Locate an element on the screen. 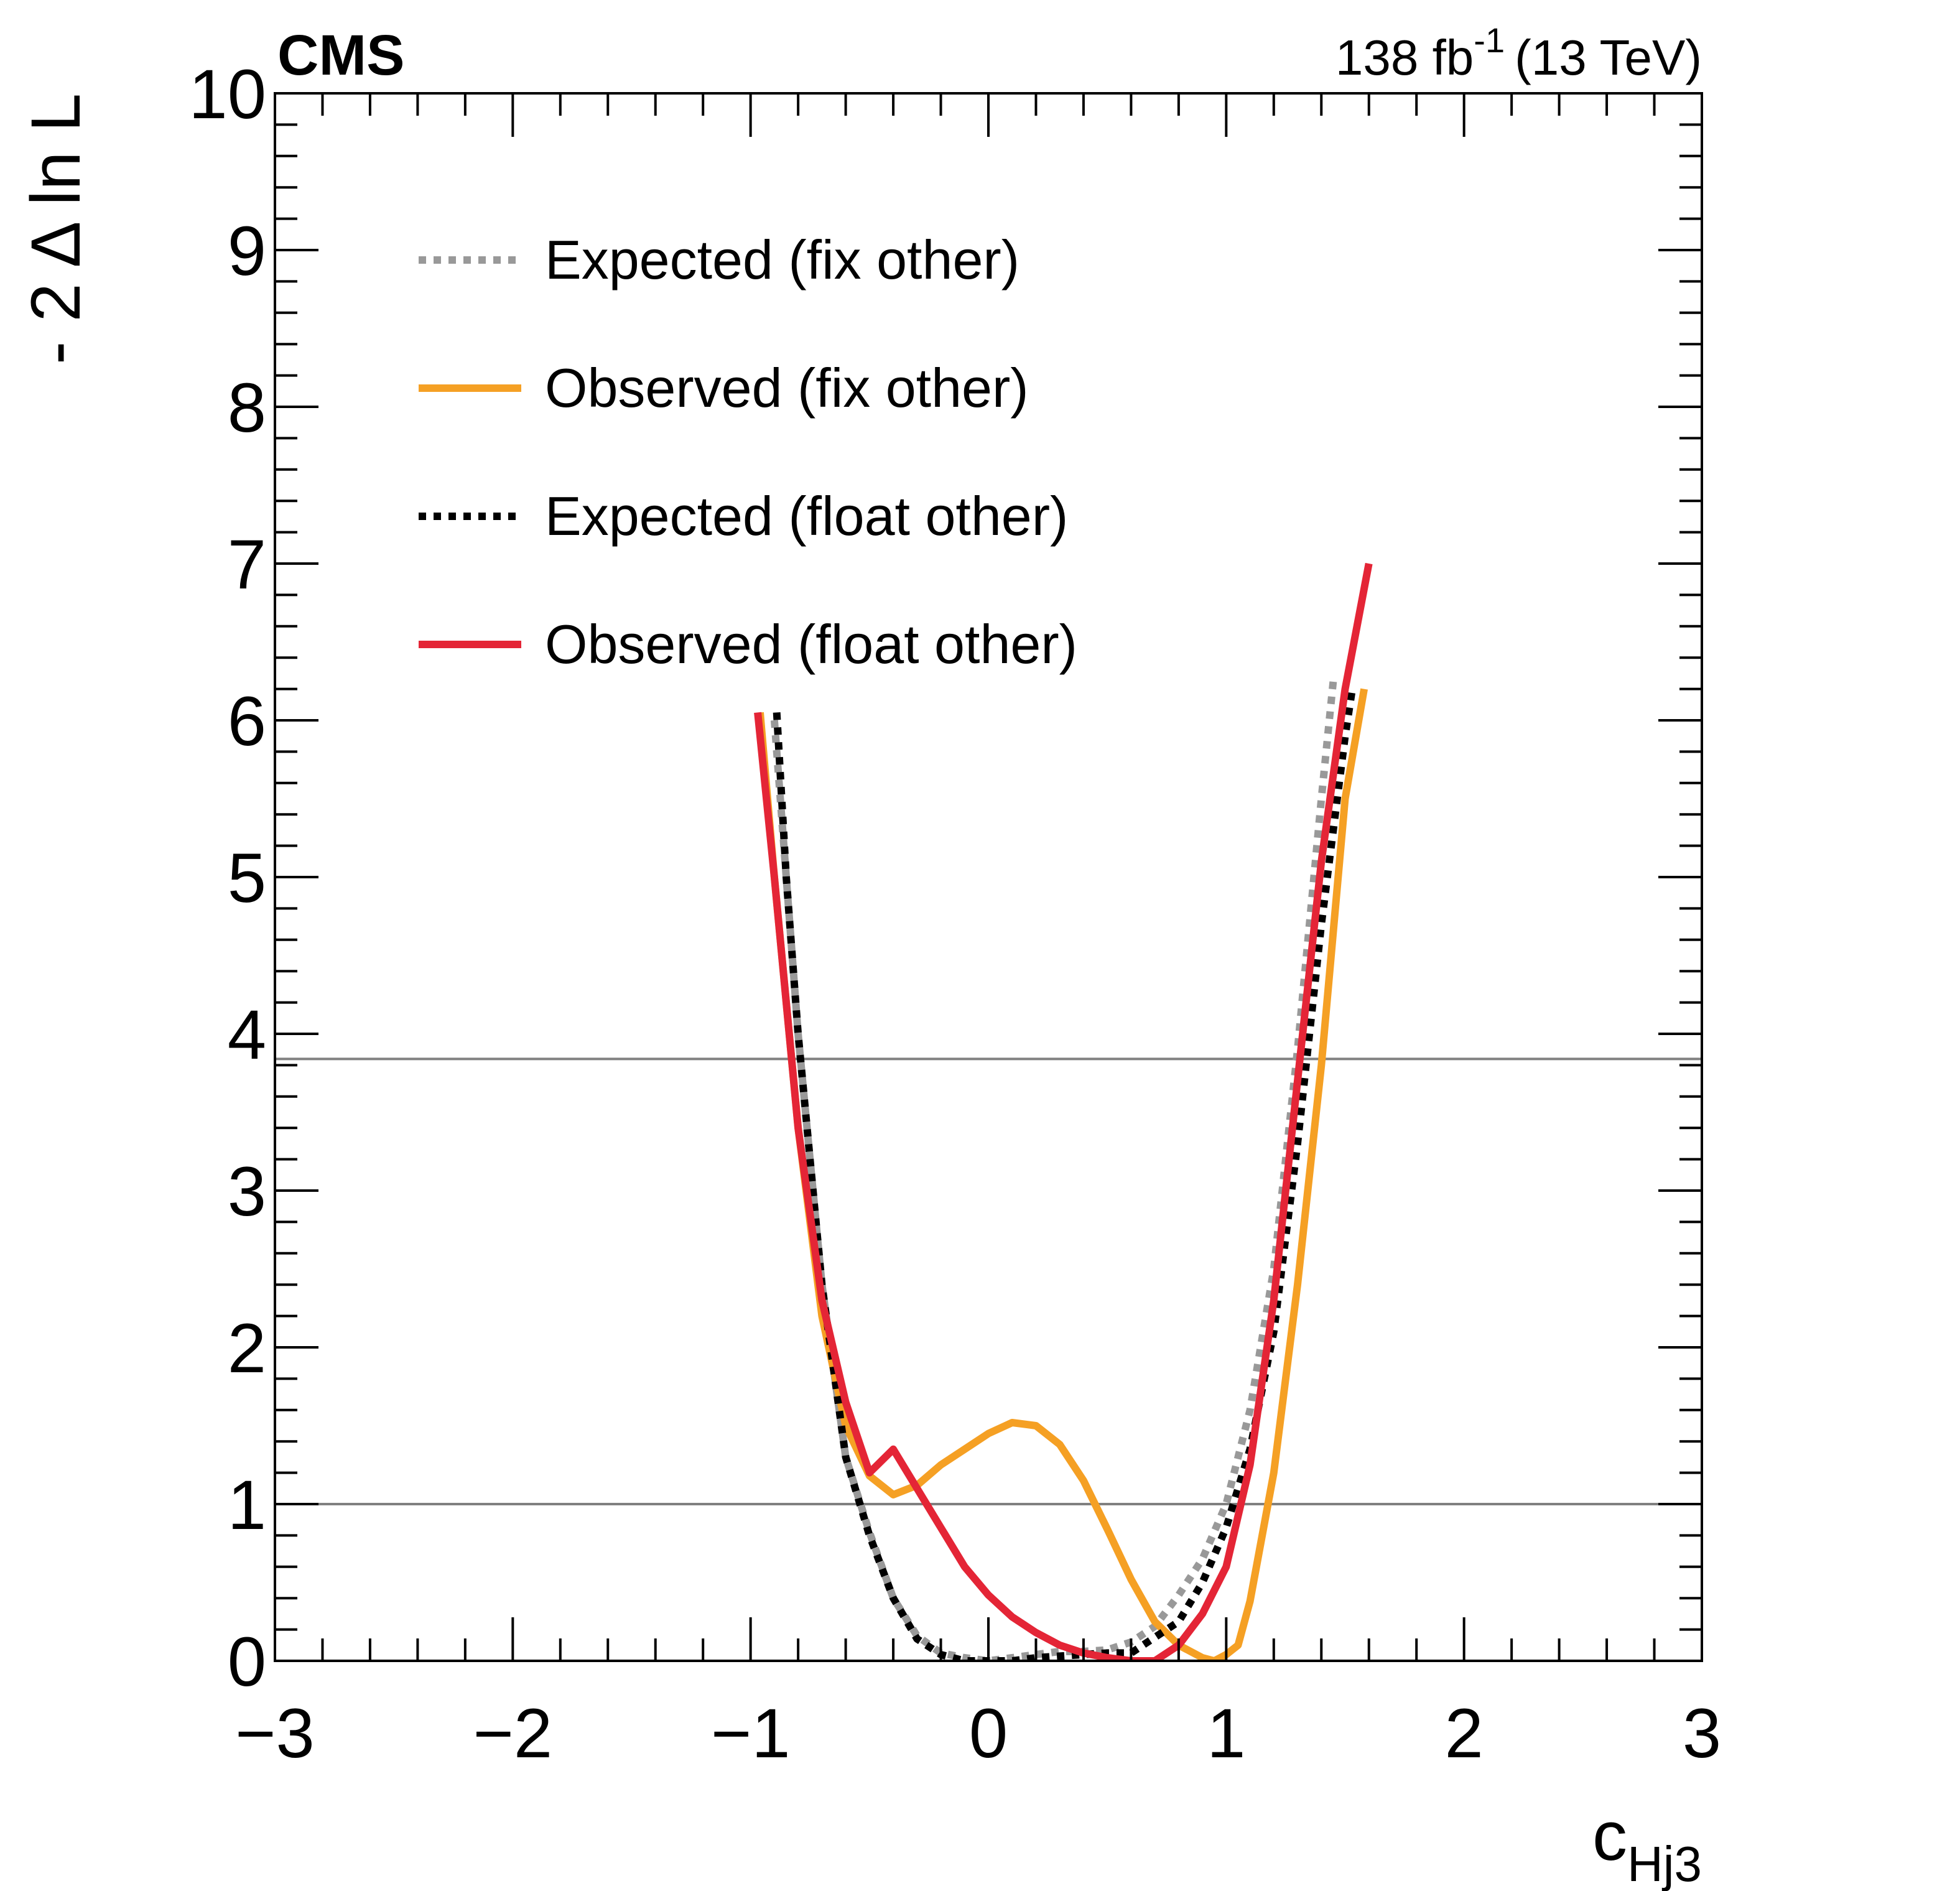  x-tick-label: 1 is located at coordinates (1226, 1733).